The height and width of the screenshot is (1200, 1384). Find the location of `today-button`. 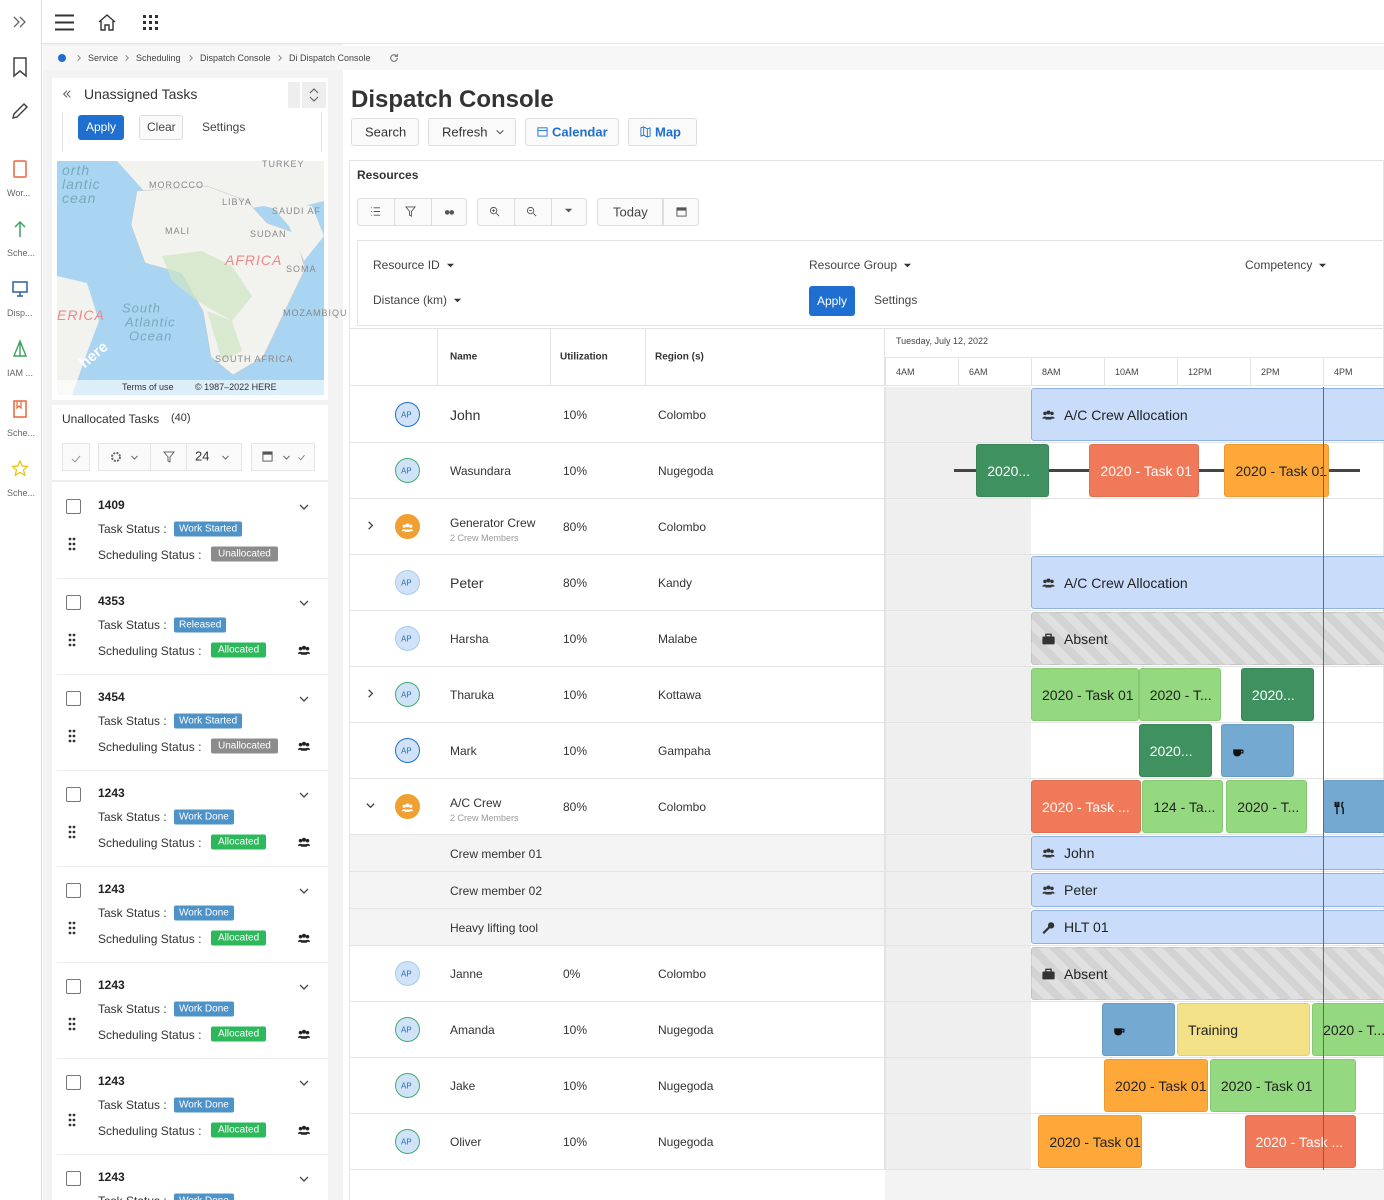

today-button is located at coordinates (630, 212).